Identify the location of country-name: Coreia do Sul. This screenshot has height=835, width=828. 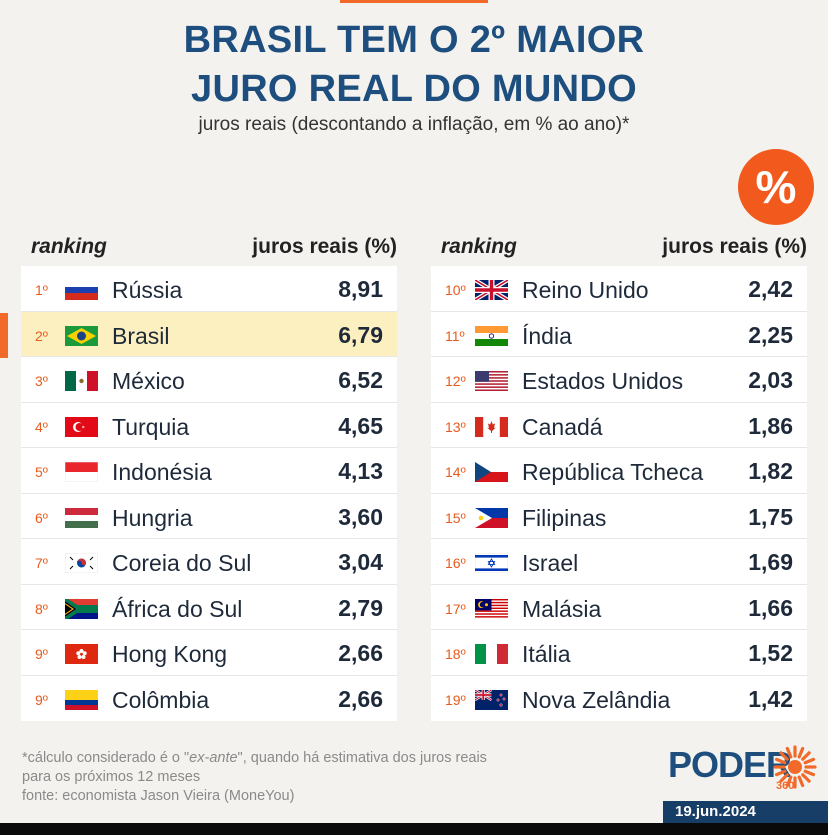
(182, 563).